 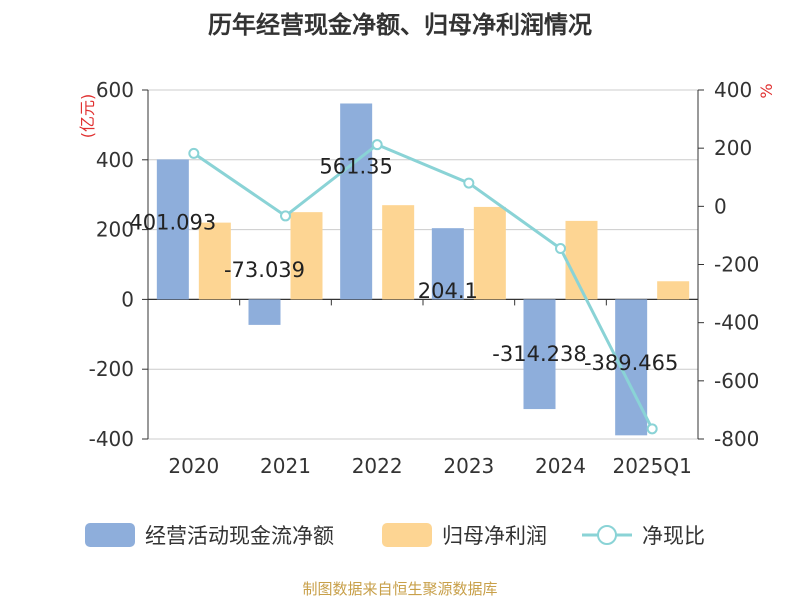 I want to click on left-tick-label: 600, so click(x=115, y=90).